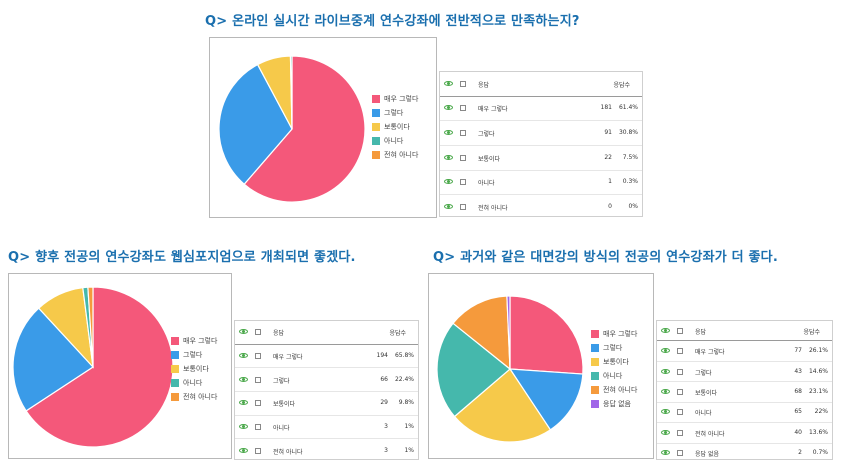 This screenshot has height=468, width=841. Describe the element at coordinates (710, 353) in the screenshot. I see `response-label: 매우 그렇다` at that location.